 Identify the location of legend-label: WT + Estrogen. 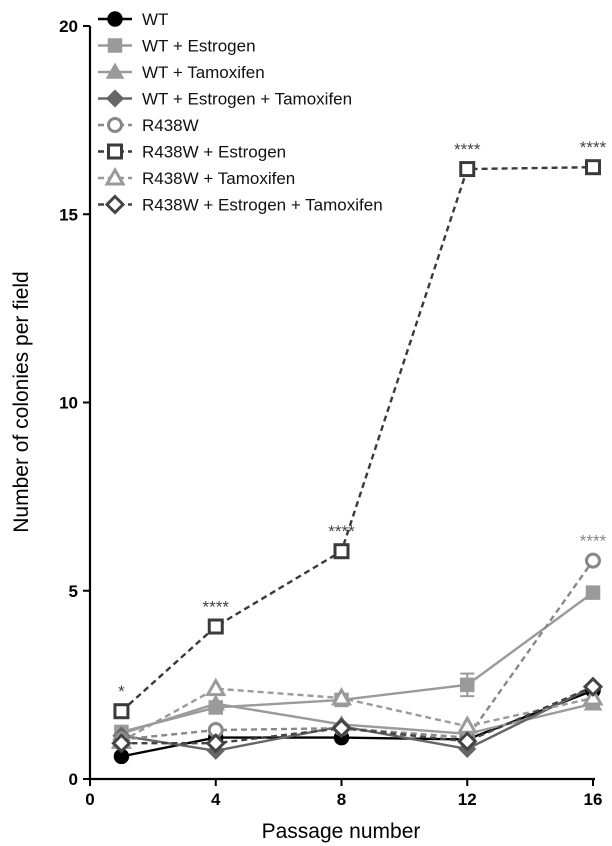
(199, 46).